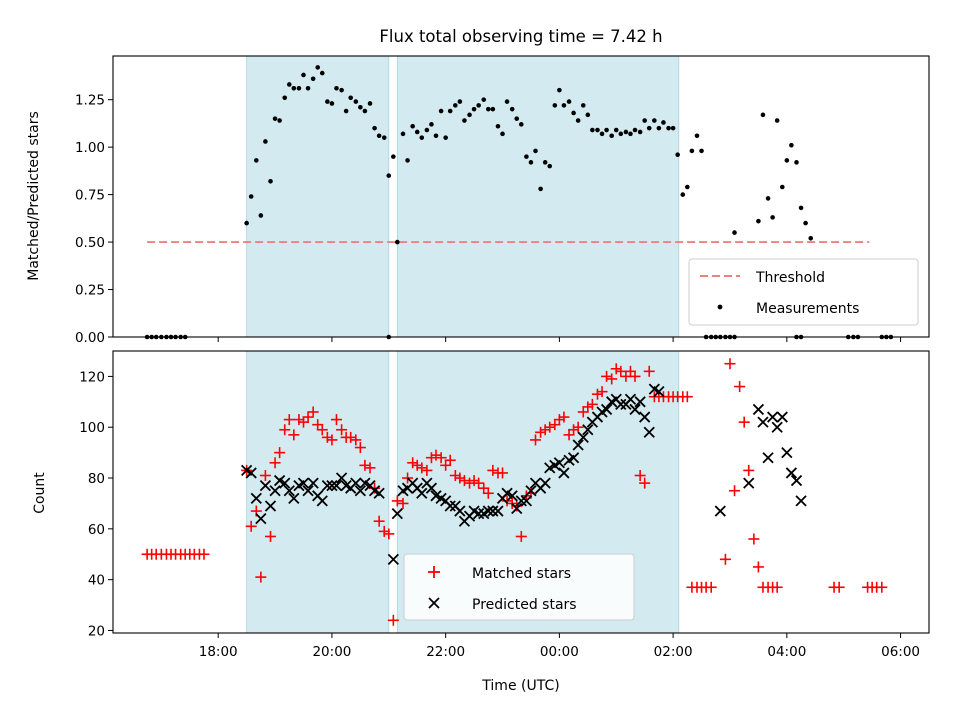  I want to click on bottom-y-axis-label: Count, so click(40, 493).